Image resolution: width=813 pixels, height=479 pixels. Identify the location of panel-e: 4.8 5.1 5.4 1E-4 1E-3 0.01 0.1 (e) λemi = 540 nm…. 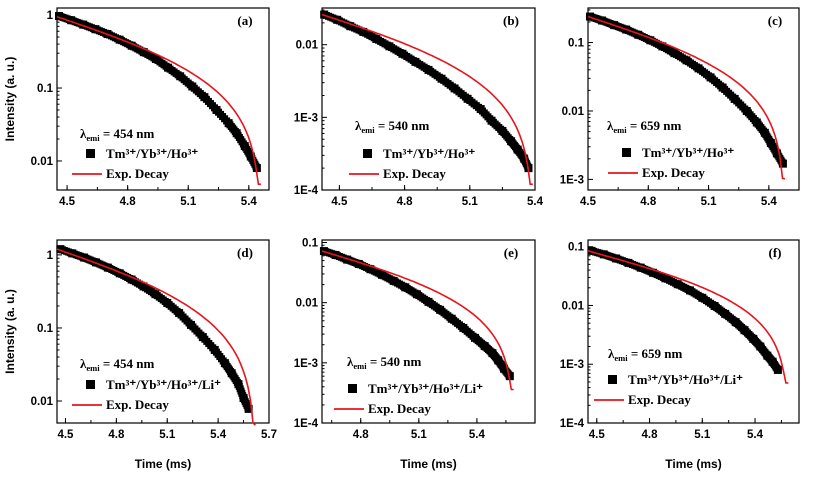
(415, 354).